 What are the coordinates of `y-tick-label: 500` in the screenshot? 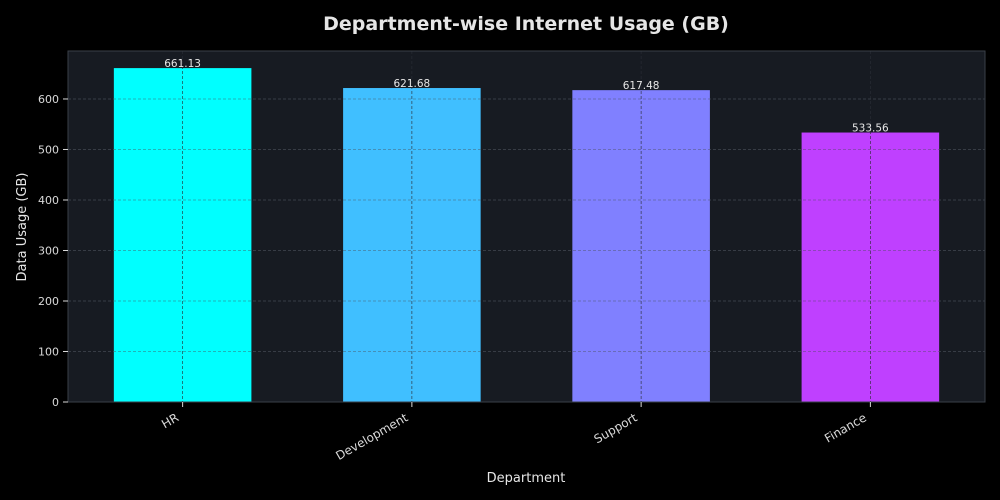 It's located at (48, 149).